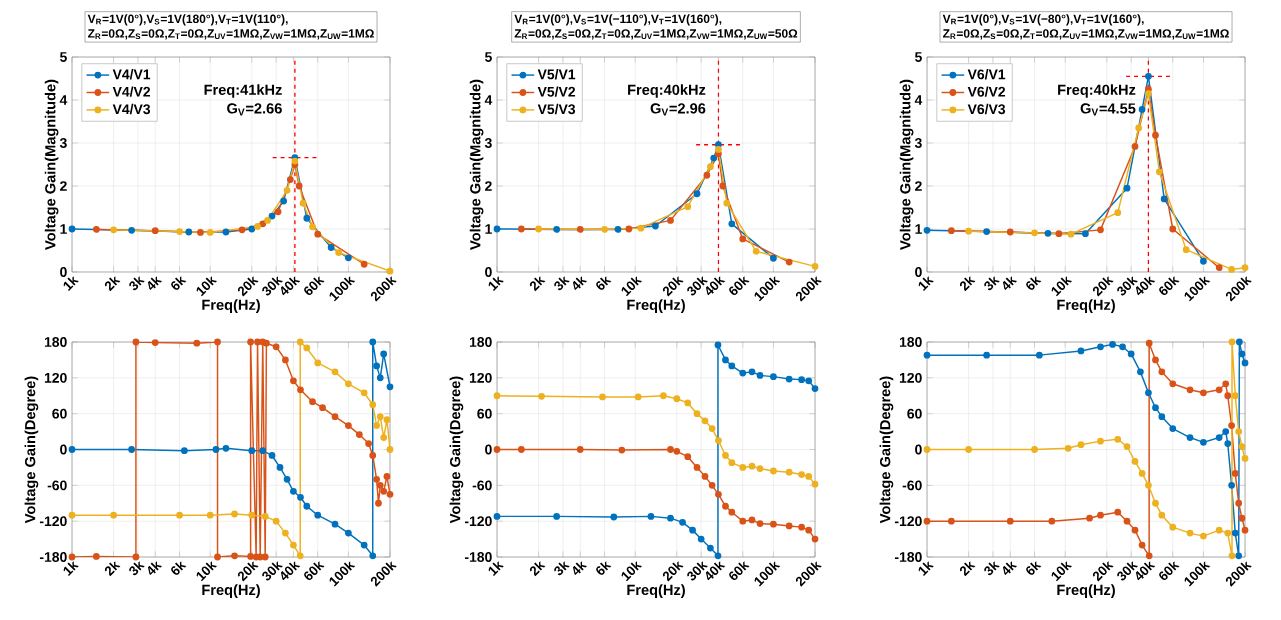 The image size is (1281, 620). I want to click on legend-label: V4/V3, so click(131, 109).